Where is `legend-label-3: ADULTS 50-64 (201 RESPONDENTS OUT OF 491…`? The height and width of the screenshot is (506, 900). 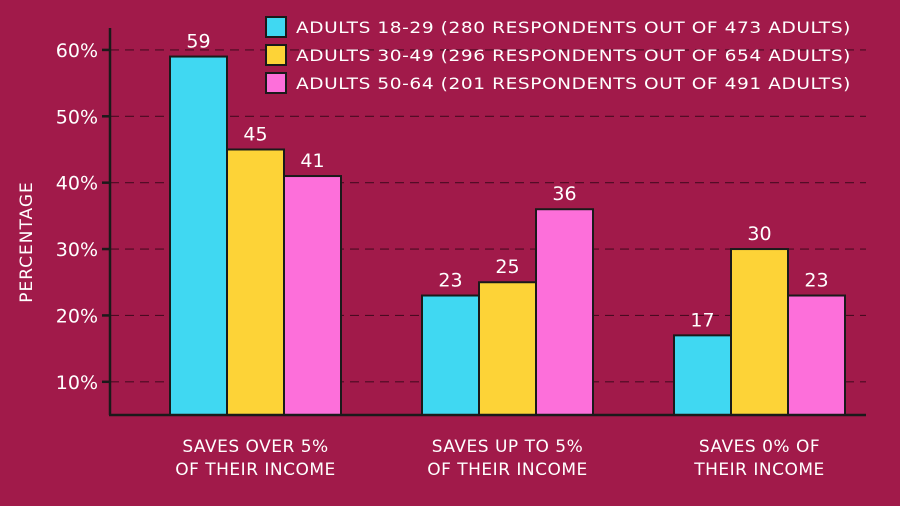 legend-label-3: ADULTS 50-64 (201 RESPONDENTS OUT OF 491… is located at coordinates (573, 83).